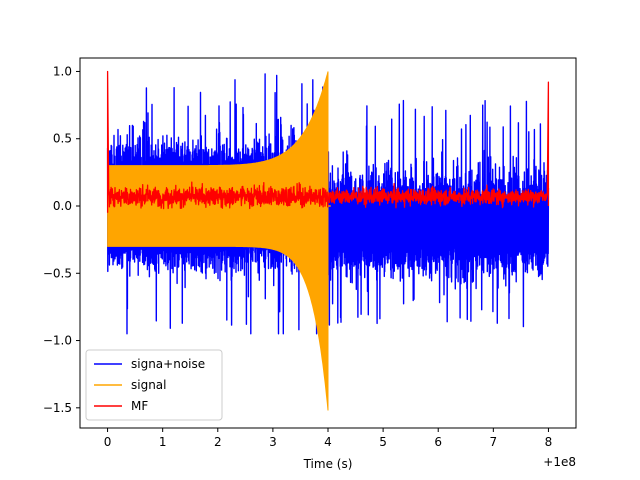 Image resolution: width=640 pixels, height=480 pixels. What do you see at coordinates (494, 442) in the screenshot?
I see `x-tick-label: 7` at bounding box center [494, 442].